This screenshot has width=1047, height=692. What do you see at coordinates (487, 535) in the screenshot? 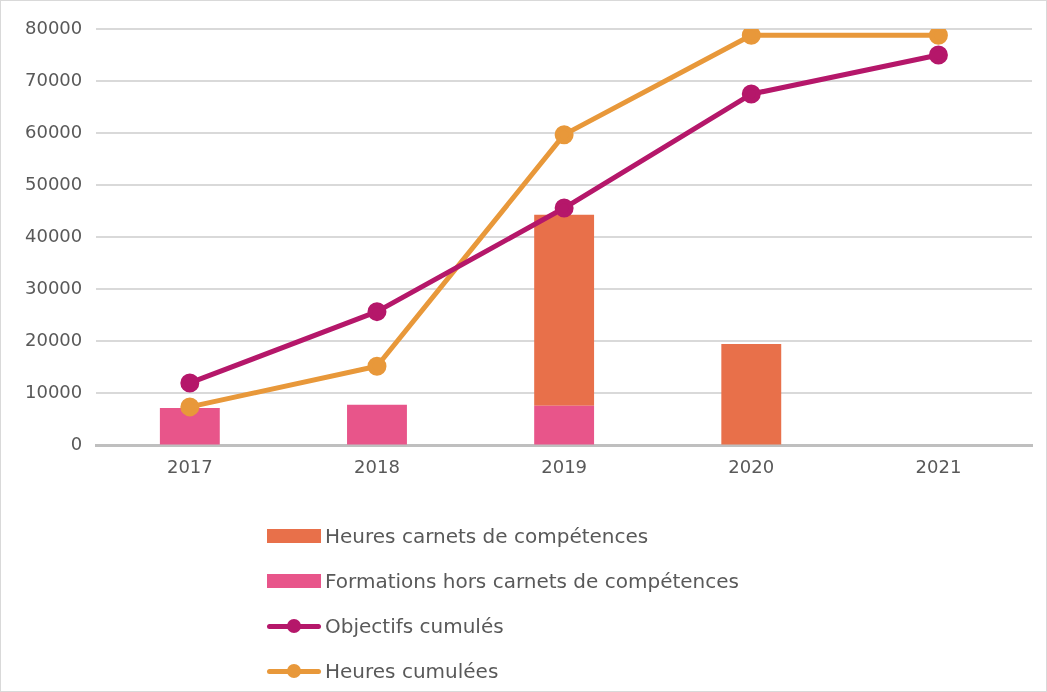
I see `legend-label: Heures carnets de compétences` at bounding box center [487, 535].